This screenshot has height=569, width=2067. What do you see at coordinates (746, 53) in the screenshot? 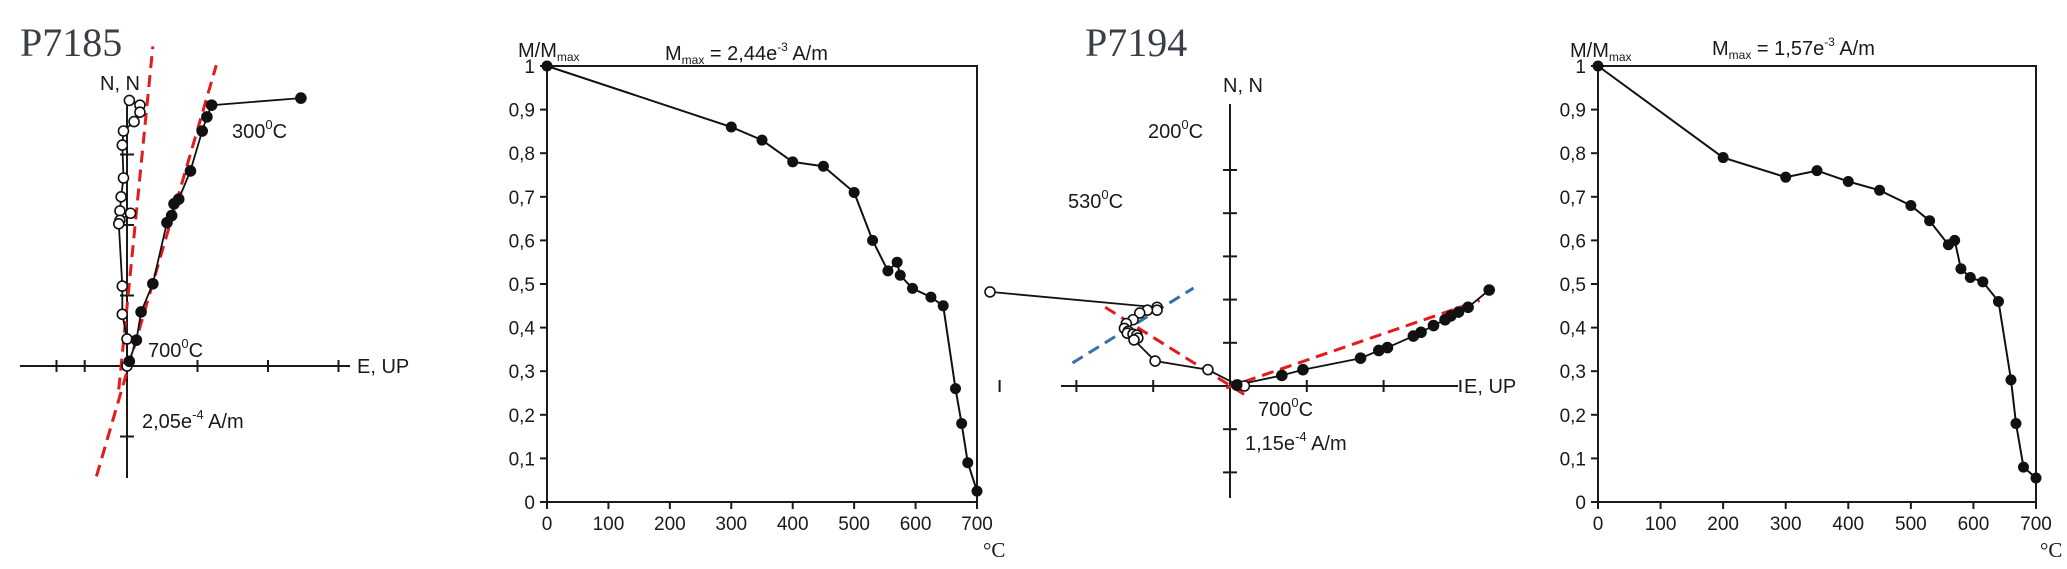
I see `mmax-label: Mmax = 2,44e-3 A/m` at bounding box center [746, 53].